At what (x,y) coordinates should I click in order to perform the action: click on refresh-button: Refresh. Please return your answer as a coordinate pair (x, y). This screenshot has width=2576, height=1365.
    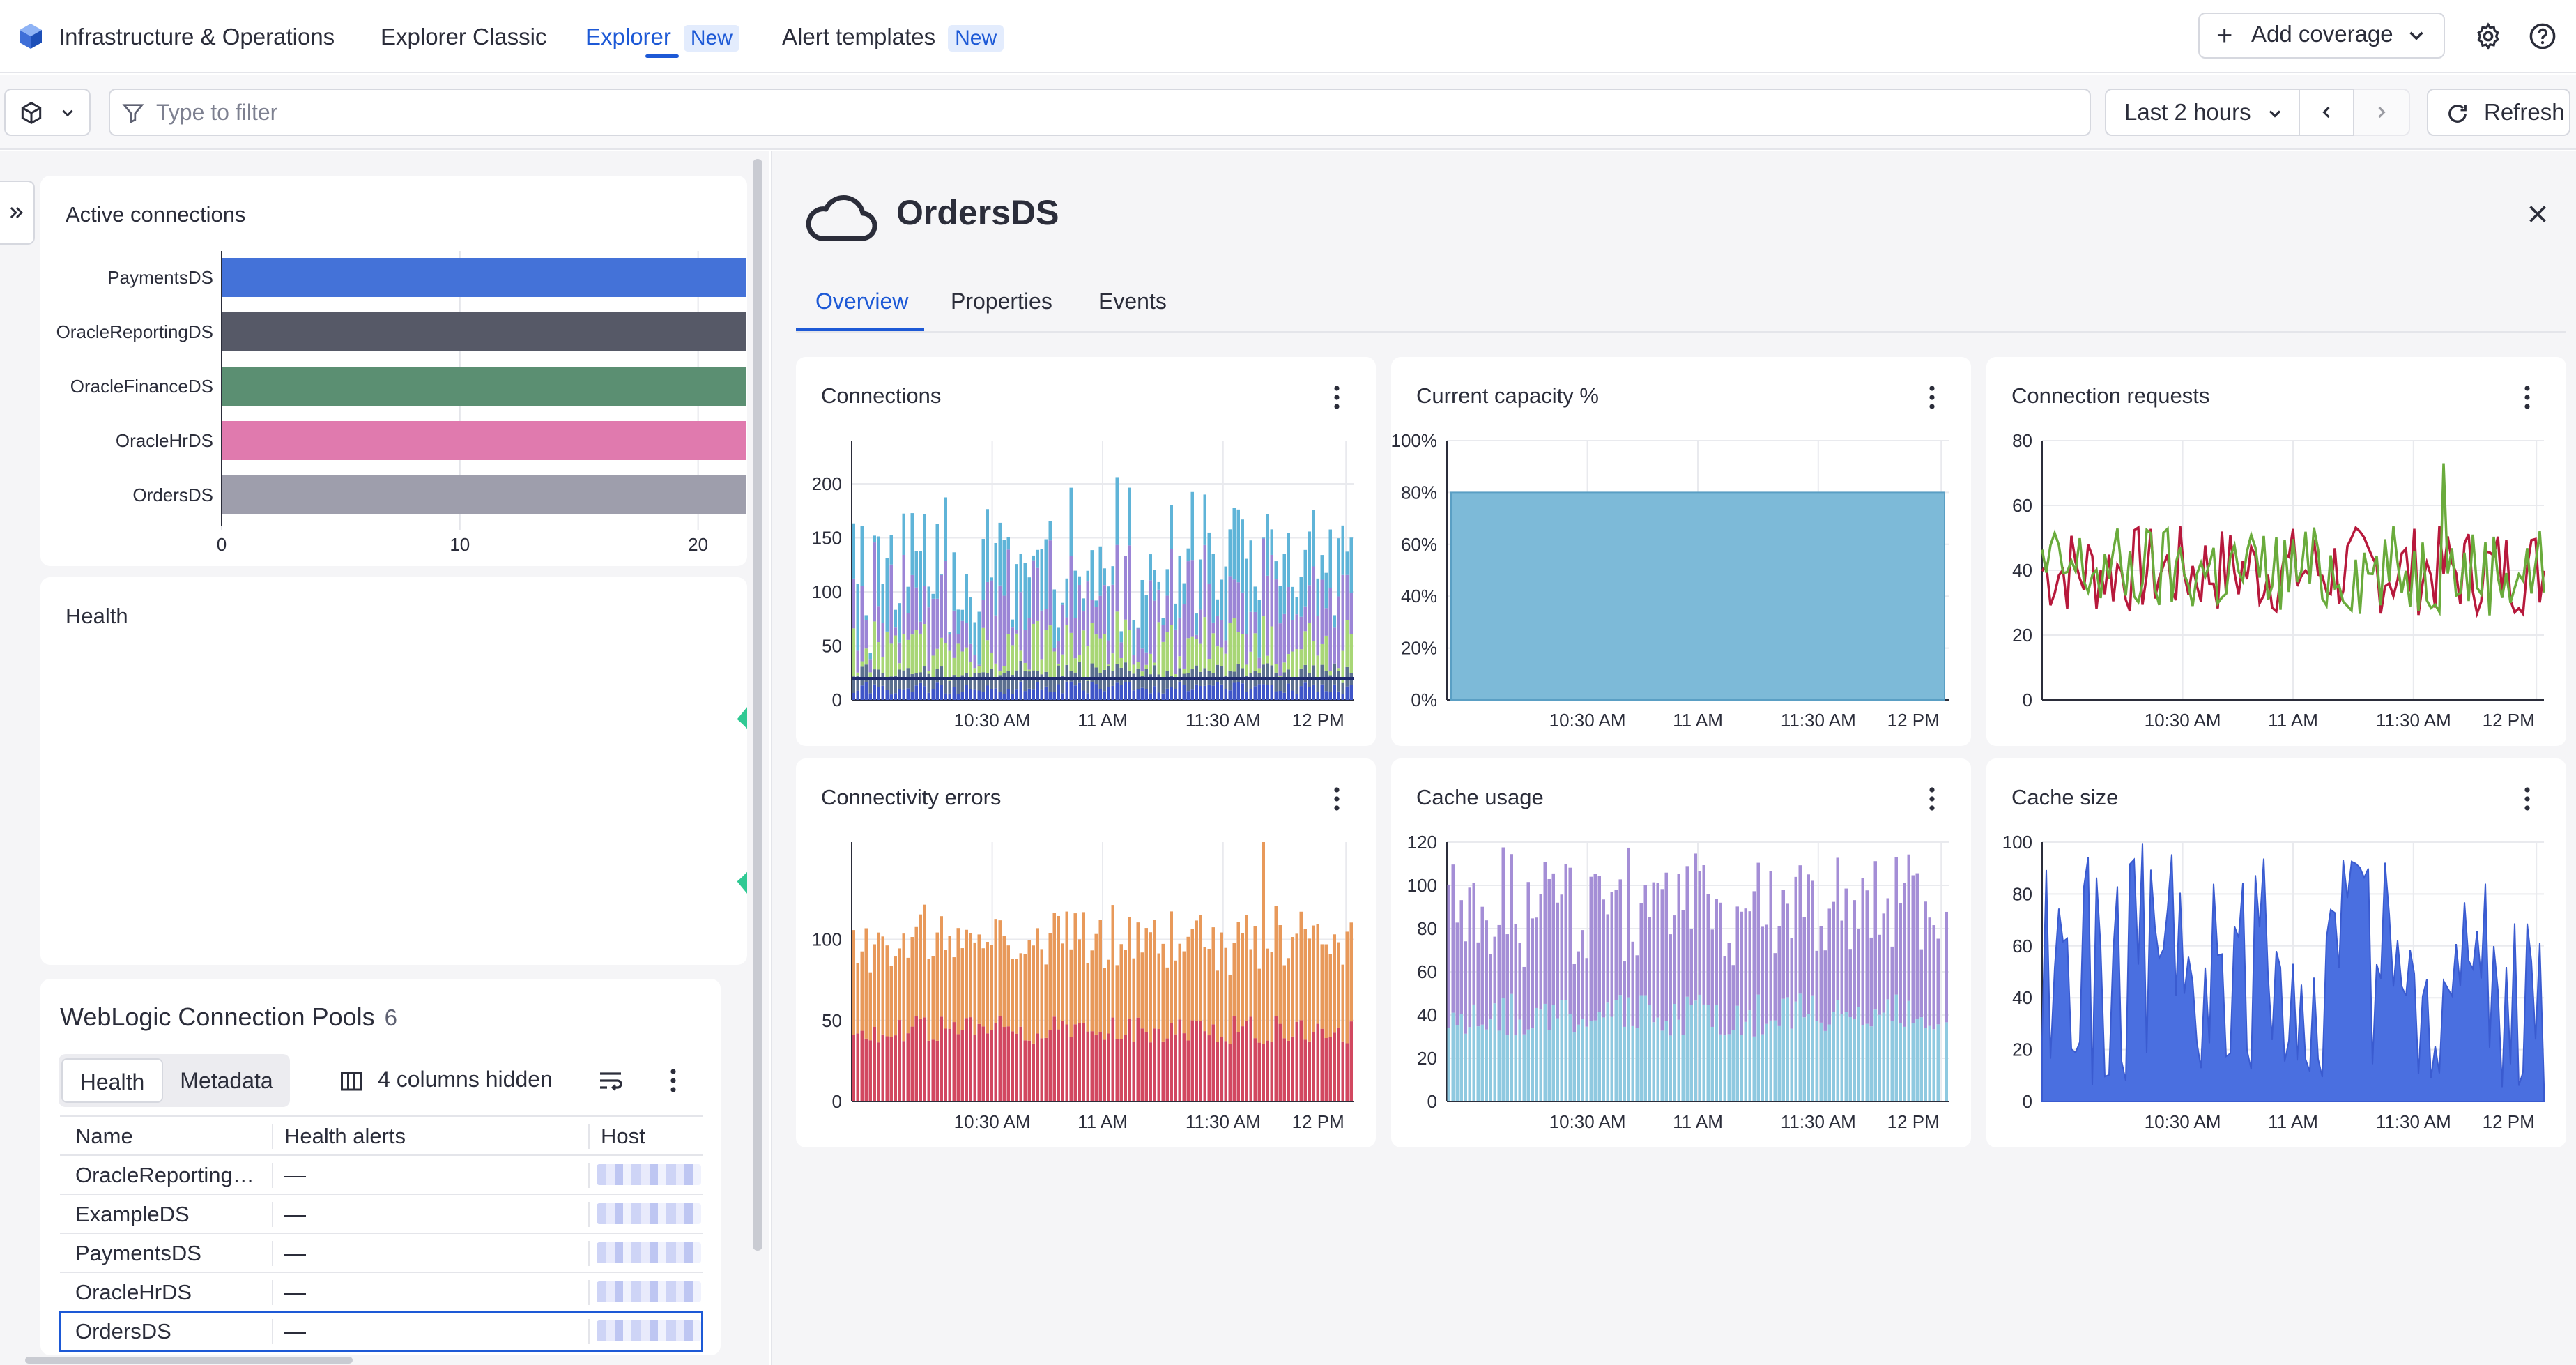
    Looking at the image, I should click on (2498, 112).